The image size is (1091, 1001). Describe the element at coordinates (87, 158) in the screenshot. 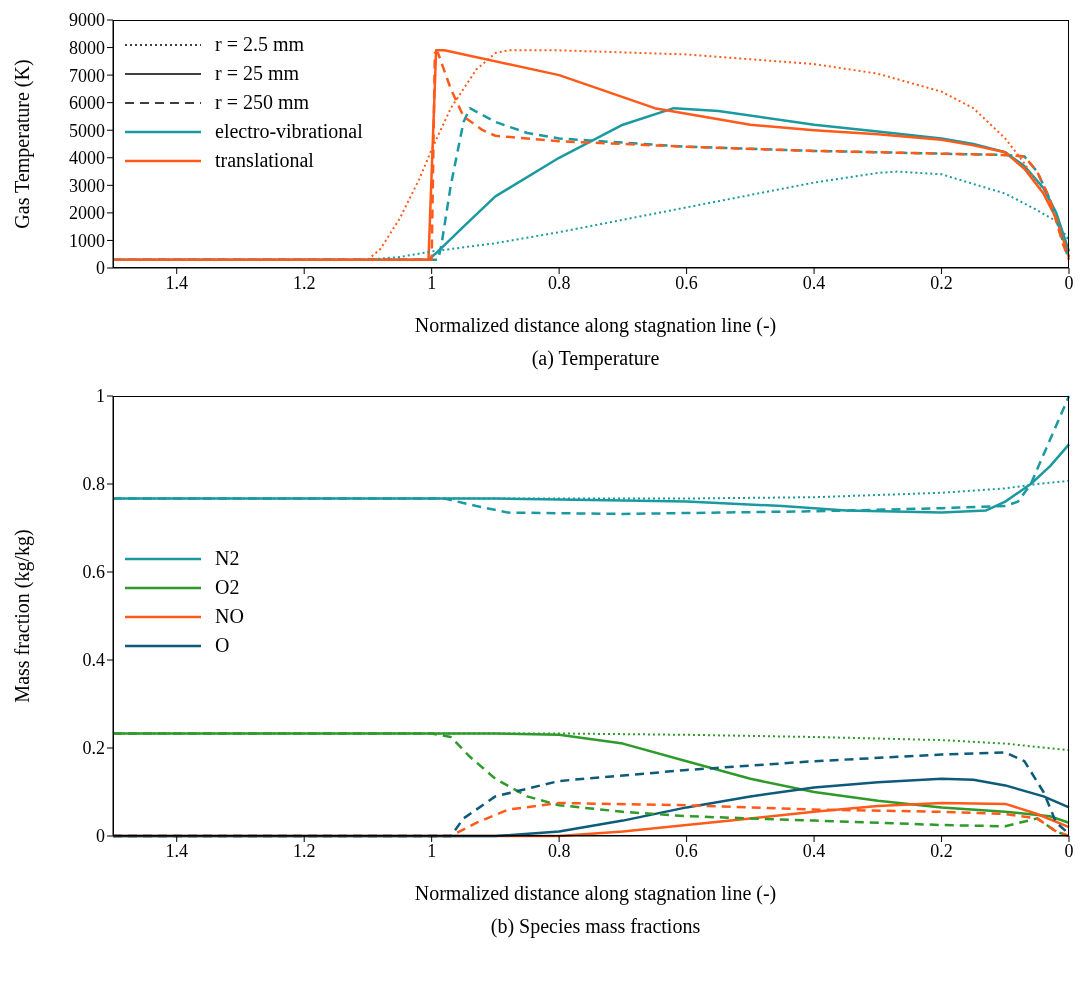

I see `y-tick-label: 4000` at that location.